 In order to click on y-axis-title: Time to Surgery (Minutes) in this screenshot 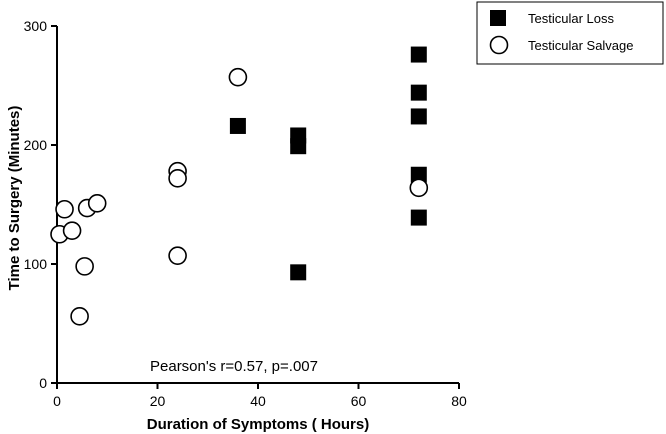, I will do `click(14, 198)`.